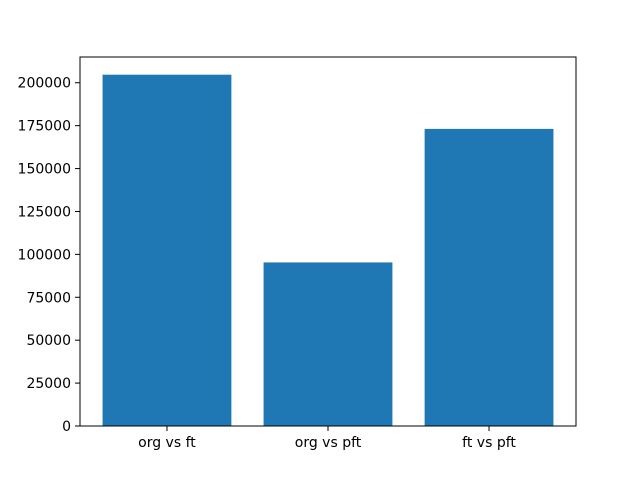  I want to click on x-tick-label-2: ft vs pft, so click(489, 443).